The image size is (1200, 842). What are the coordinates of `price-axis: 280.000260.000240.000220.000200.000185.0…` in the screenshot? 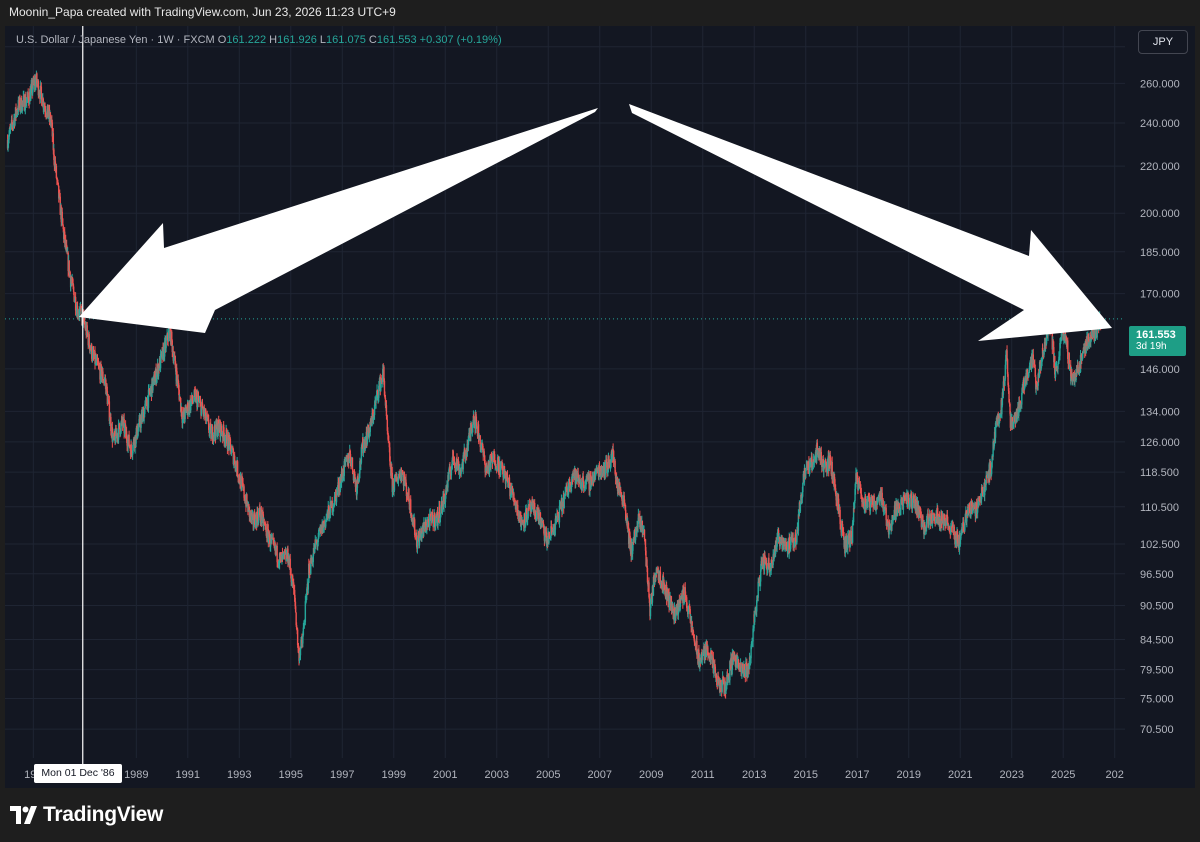 It's located at (1160, 389).